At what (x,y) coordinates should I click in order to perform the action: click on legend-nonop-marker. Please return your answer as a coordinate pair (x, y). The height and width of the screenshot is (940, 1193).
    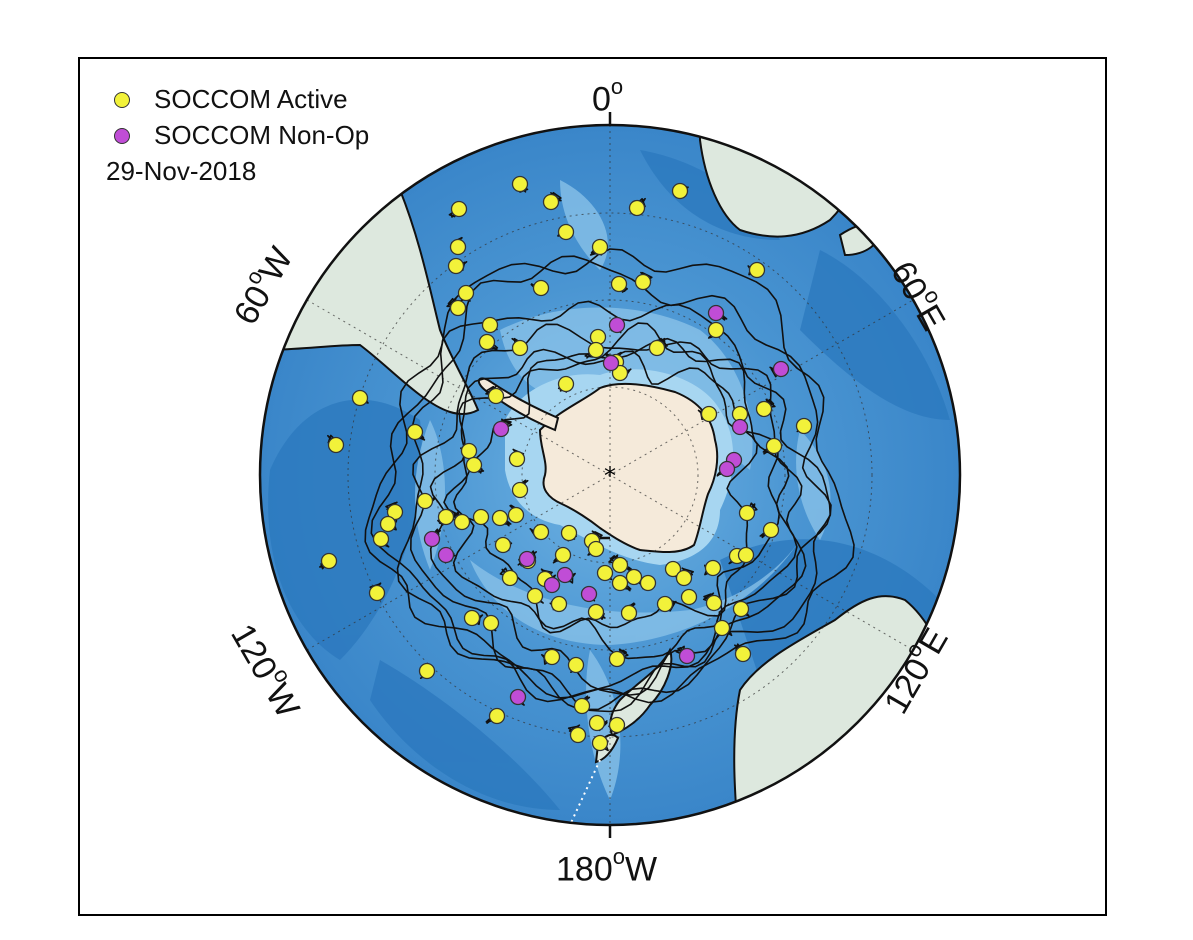
    Looking at the image, I should click on (122, 135).